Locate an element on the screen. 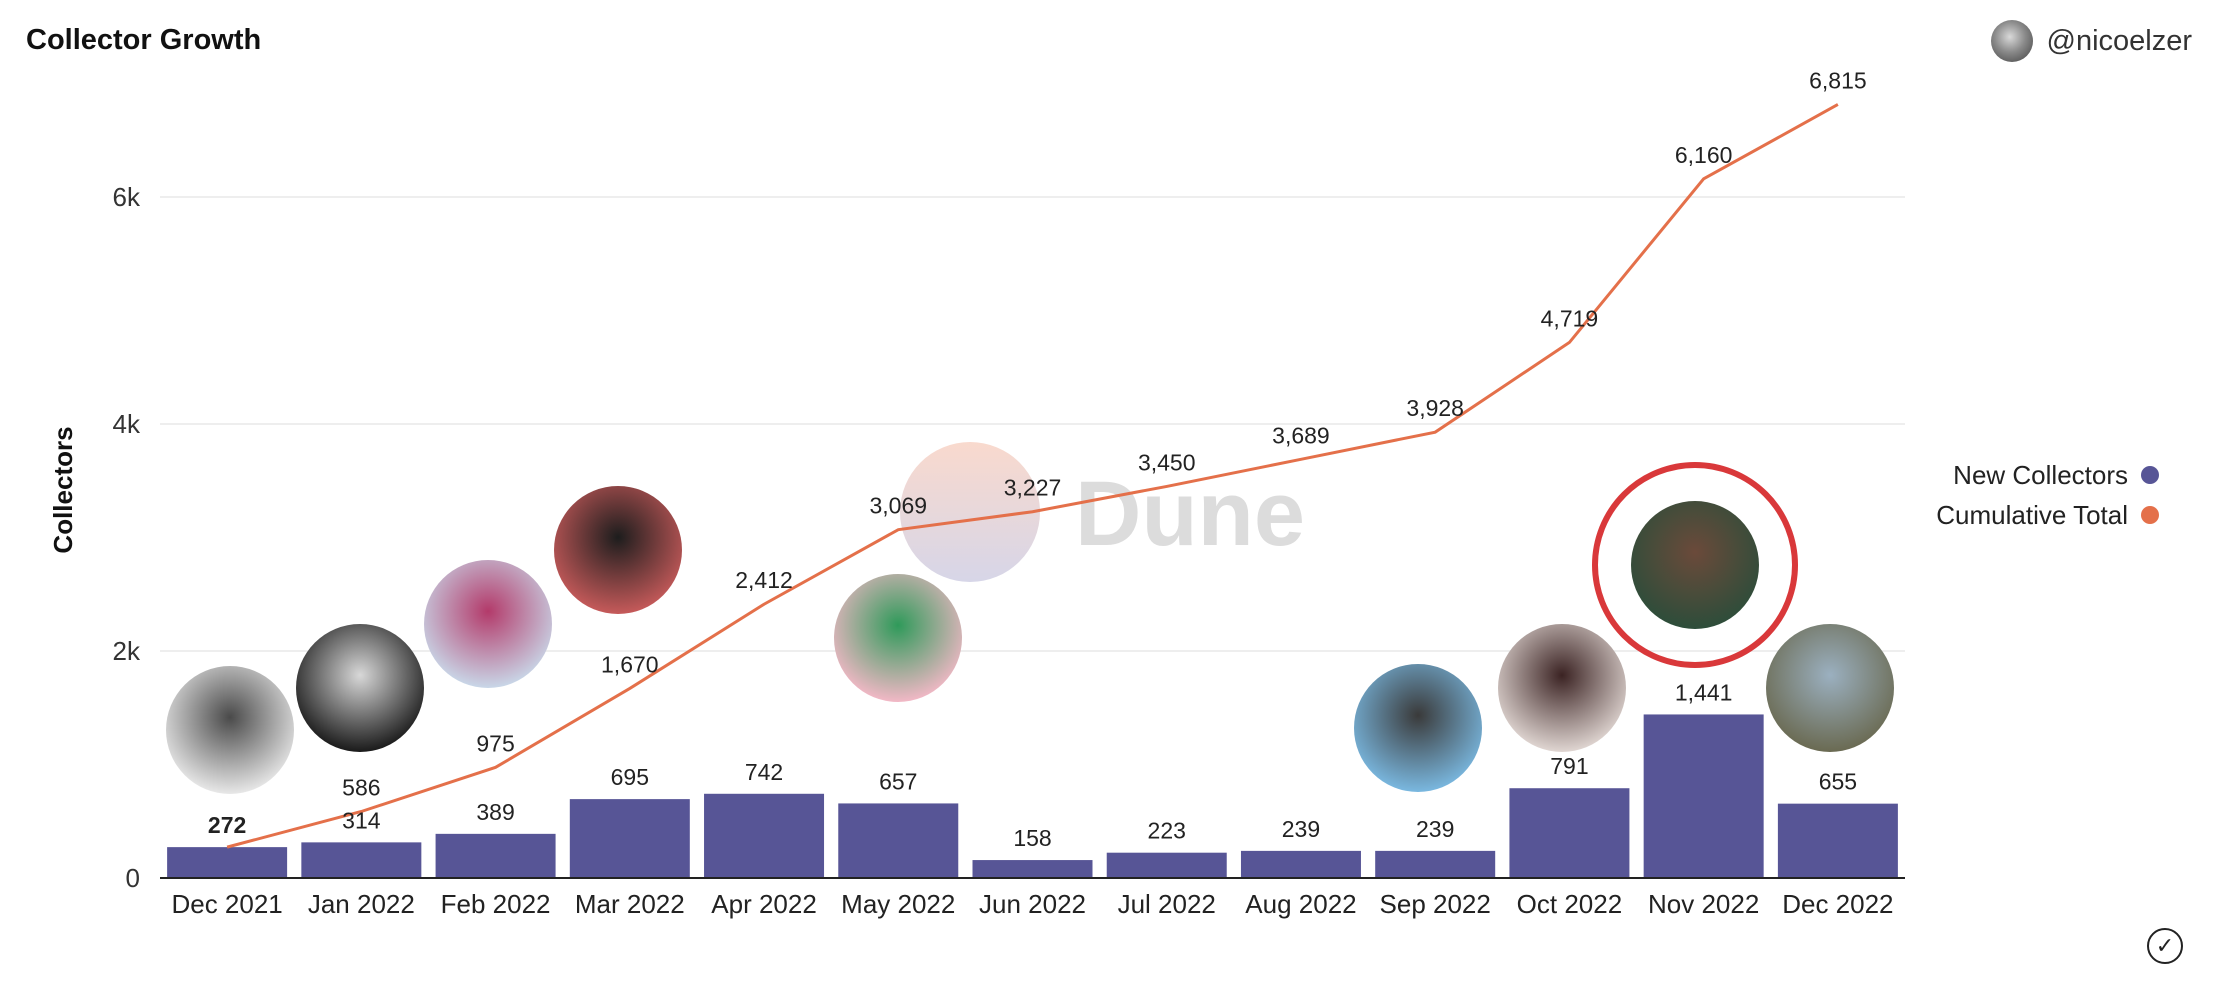  chart-title: Collector Growth is located at coordinates (144, 40).